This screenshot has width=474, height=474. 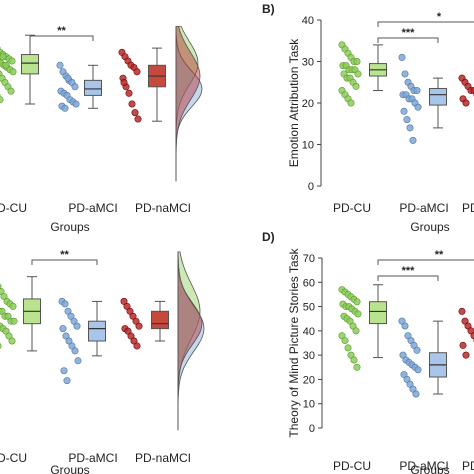 I want to click on y-axis-label: Theory of Mind Picture Stories Task, so click(x=294, y=342).